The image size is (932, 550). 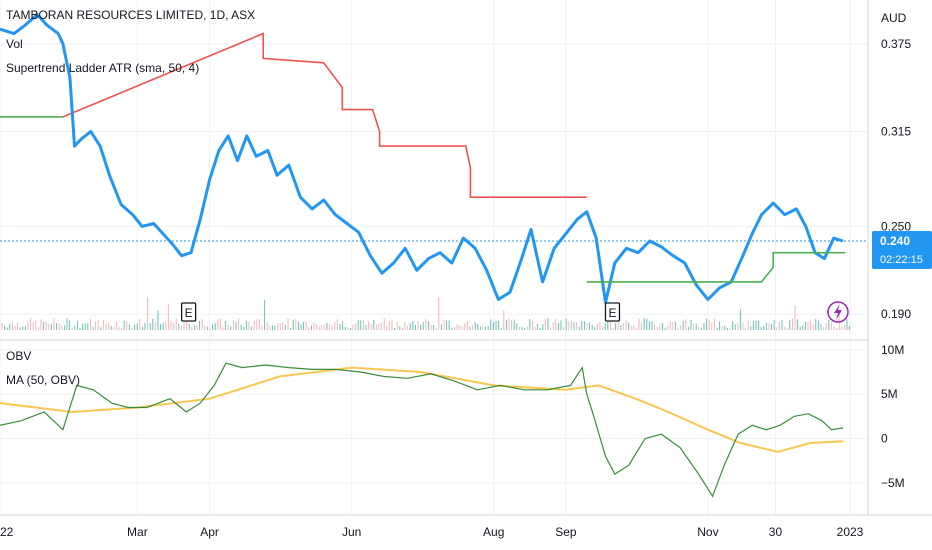 What do you see at coordinates (894, 18) in the screenshot?
I see `price-axis-unit: AUD` at bounding box center [894, 18].